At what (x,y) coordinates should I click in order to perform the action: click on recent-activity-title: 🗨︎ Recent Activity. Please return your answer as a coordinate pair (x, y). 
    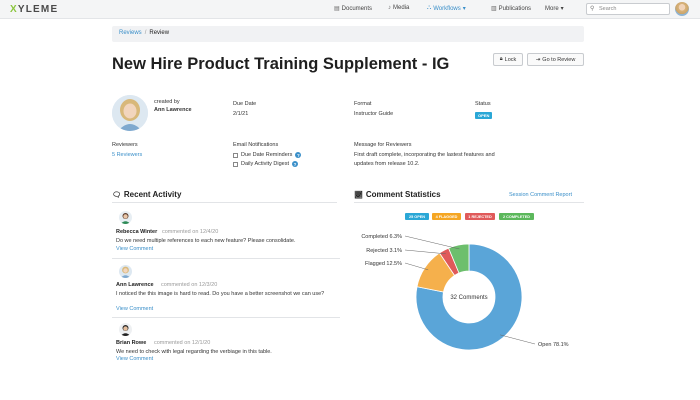
    Looking at the image, I should click on (146, 194).